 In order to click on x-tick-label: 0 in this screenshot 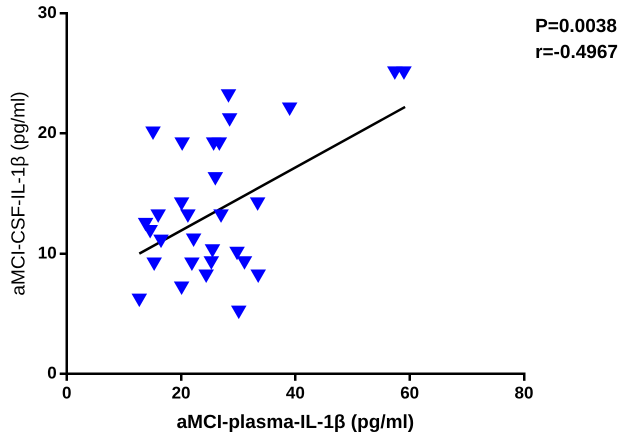, I will do `click(67, 393)`.